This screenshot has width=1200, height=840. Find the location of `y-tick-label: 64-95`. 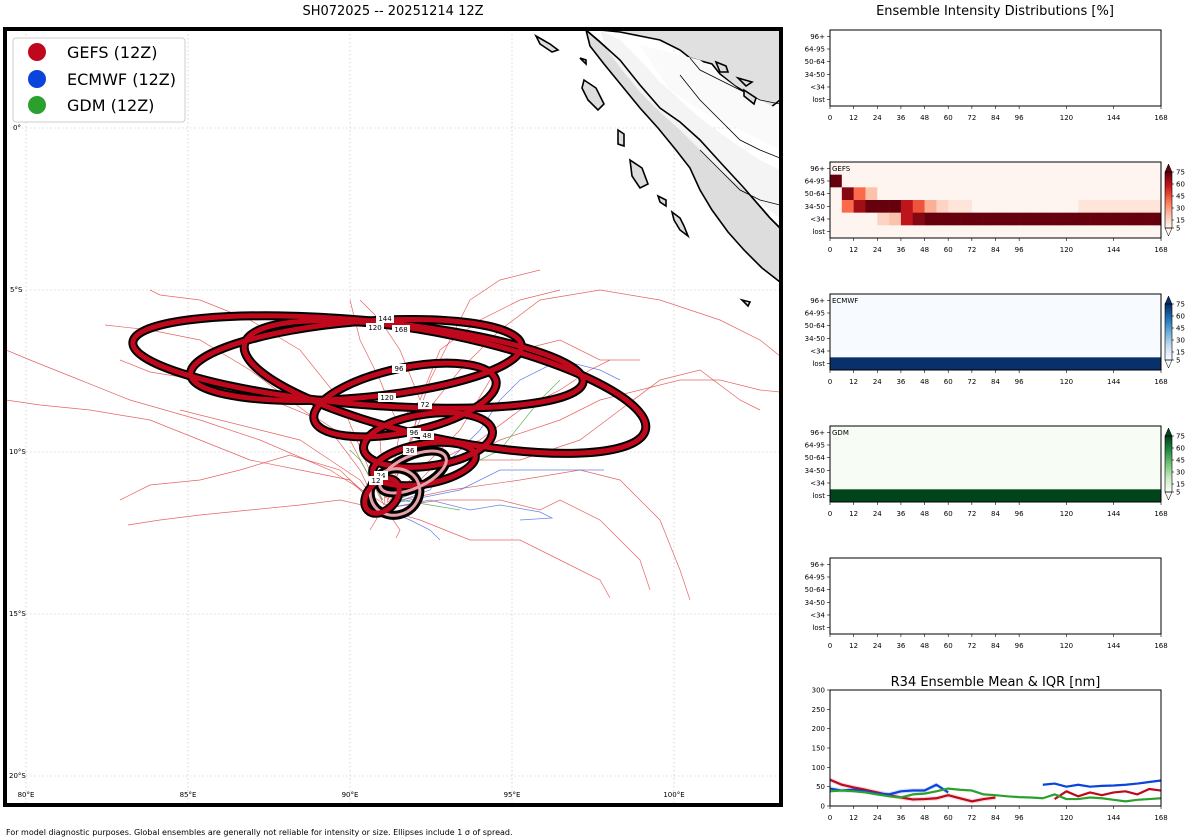

y-tick-label: 64-95 is located at coordinates (815, 50).